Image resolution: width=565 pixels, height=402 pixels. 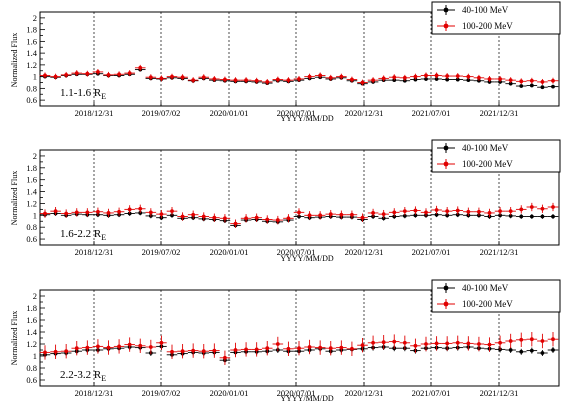 I want to click on x-tick-label: 2020/07/01, so click(x=296, y=393).